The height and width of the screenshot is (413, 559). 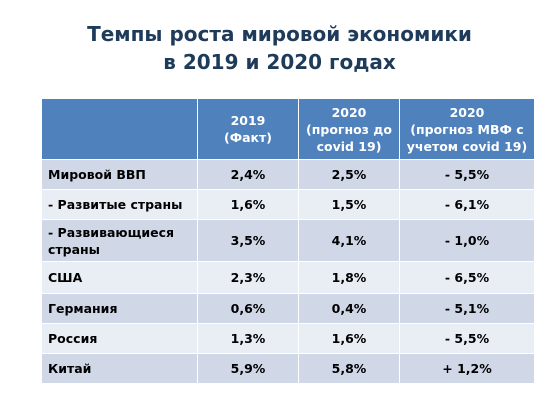 I want to click on row-label: США, so click(x=119, y=277).